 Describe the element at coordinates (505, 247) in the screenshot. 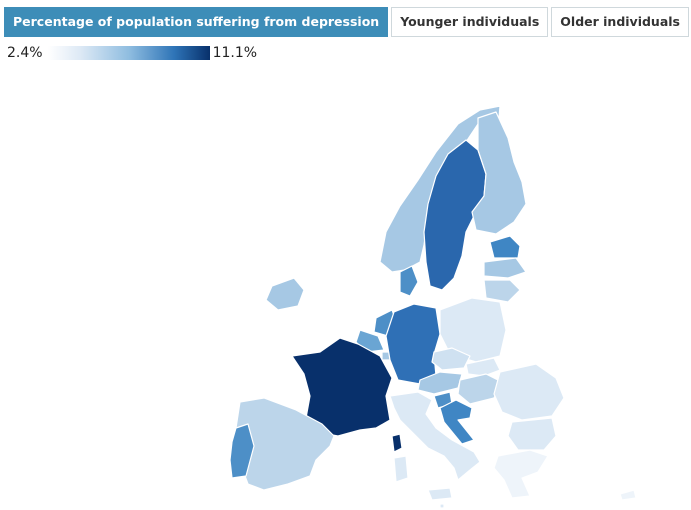

I see `country-estonia` at that location.